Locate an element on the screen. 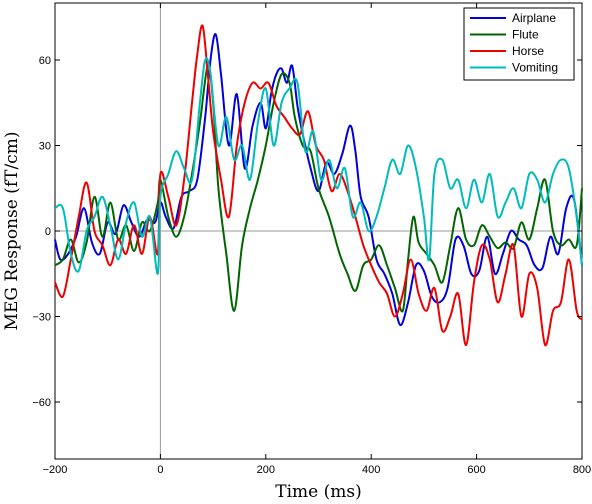 This screenshot has width=592, height=504. y-axis-label: MEG Response (fT/cm) is located at coordinates (12, 231).